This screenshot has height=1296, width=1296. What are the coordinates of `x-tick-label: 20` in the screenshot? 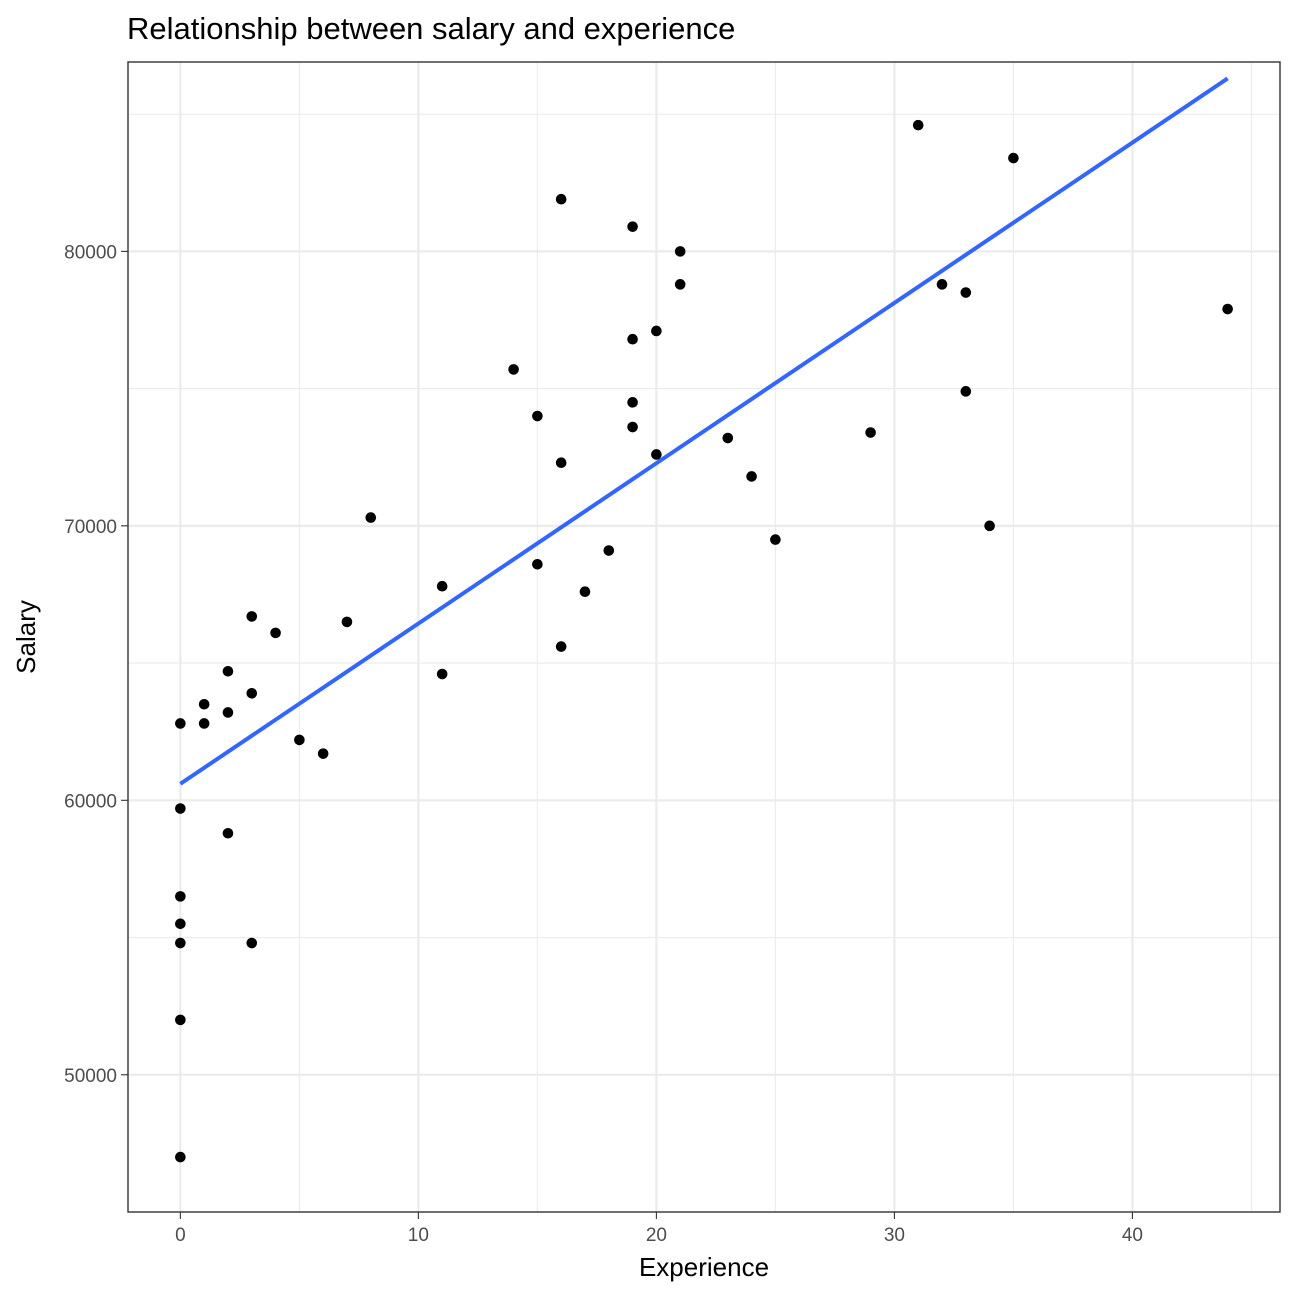 It's located at (656, 1235).